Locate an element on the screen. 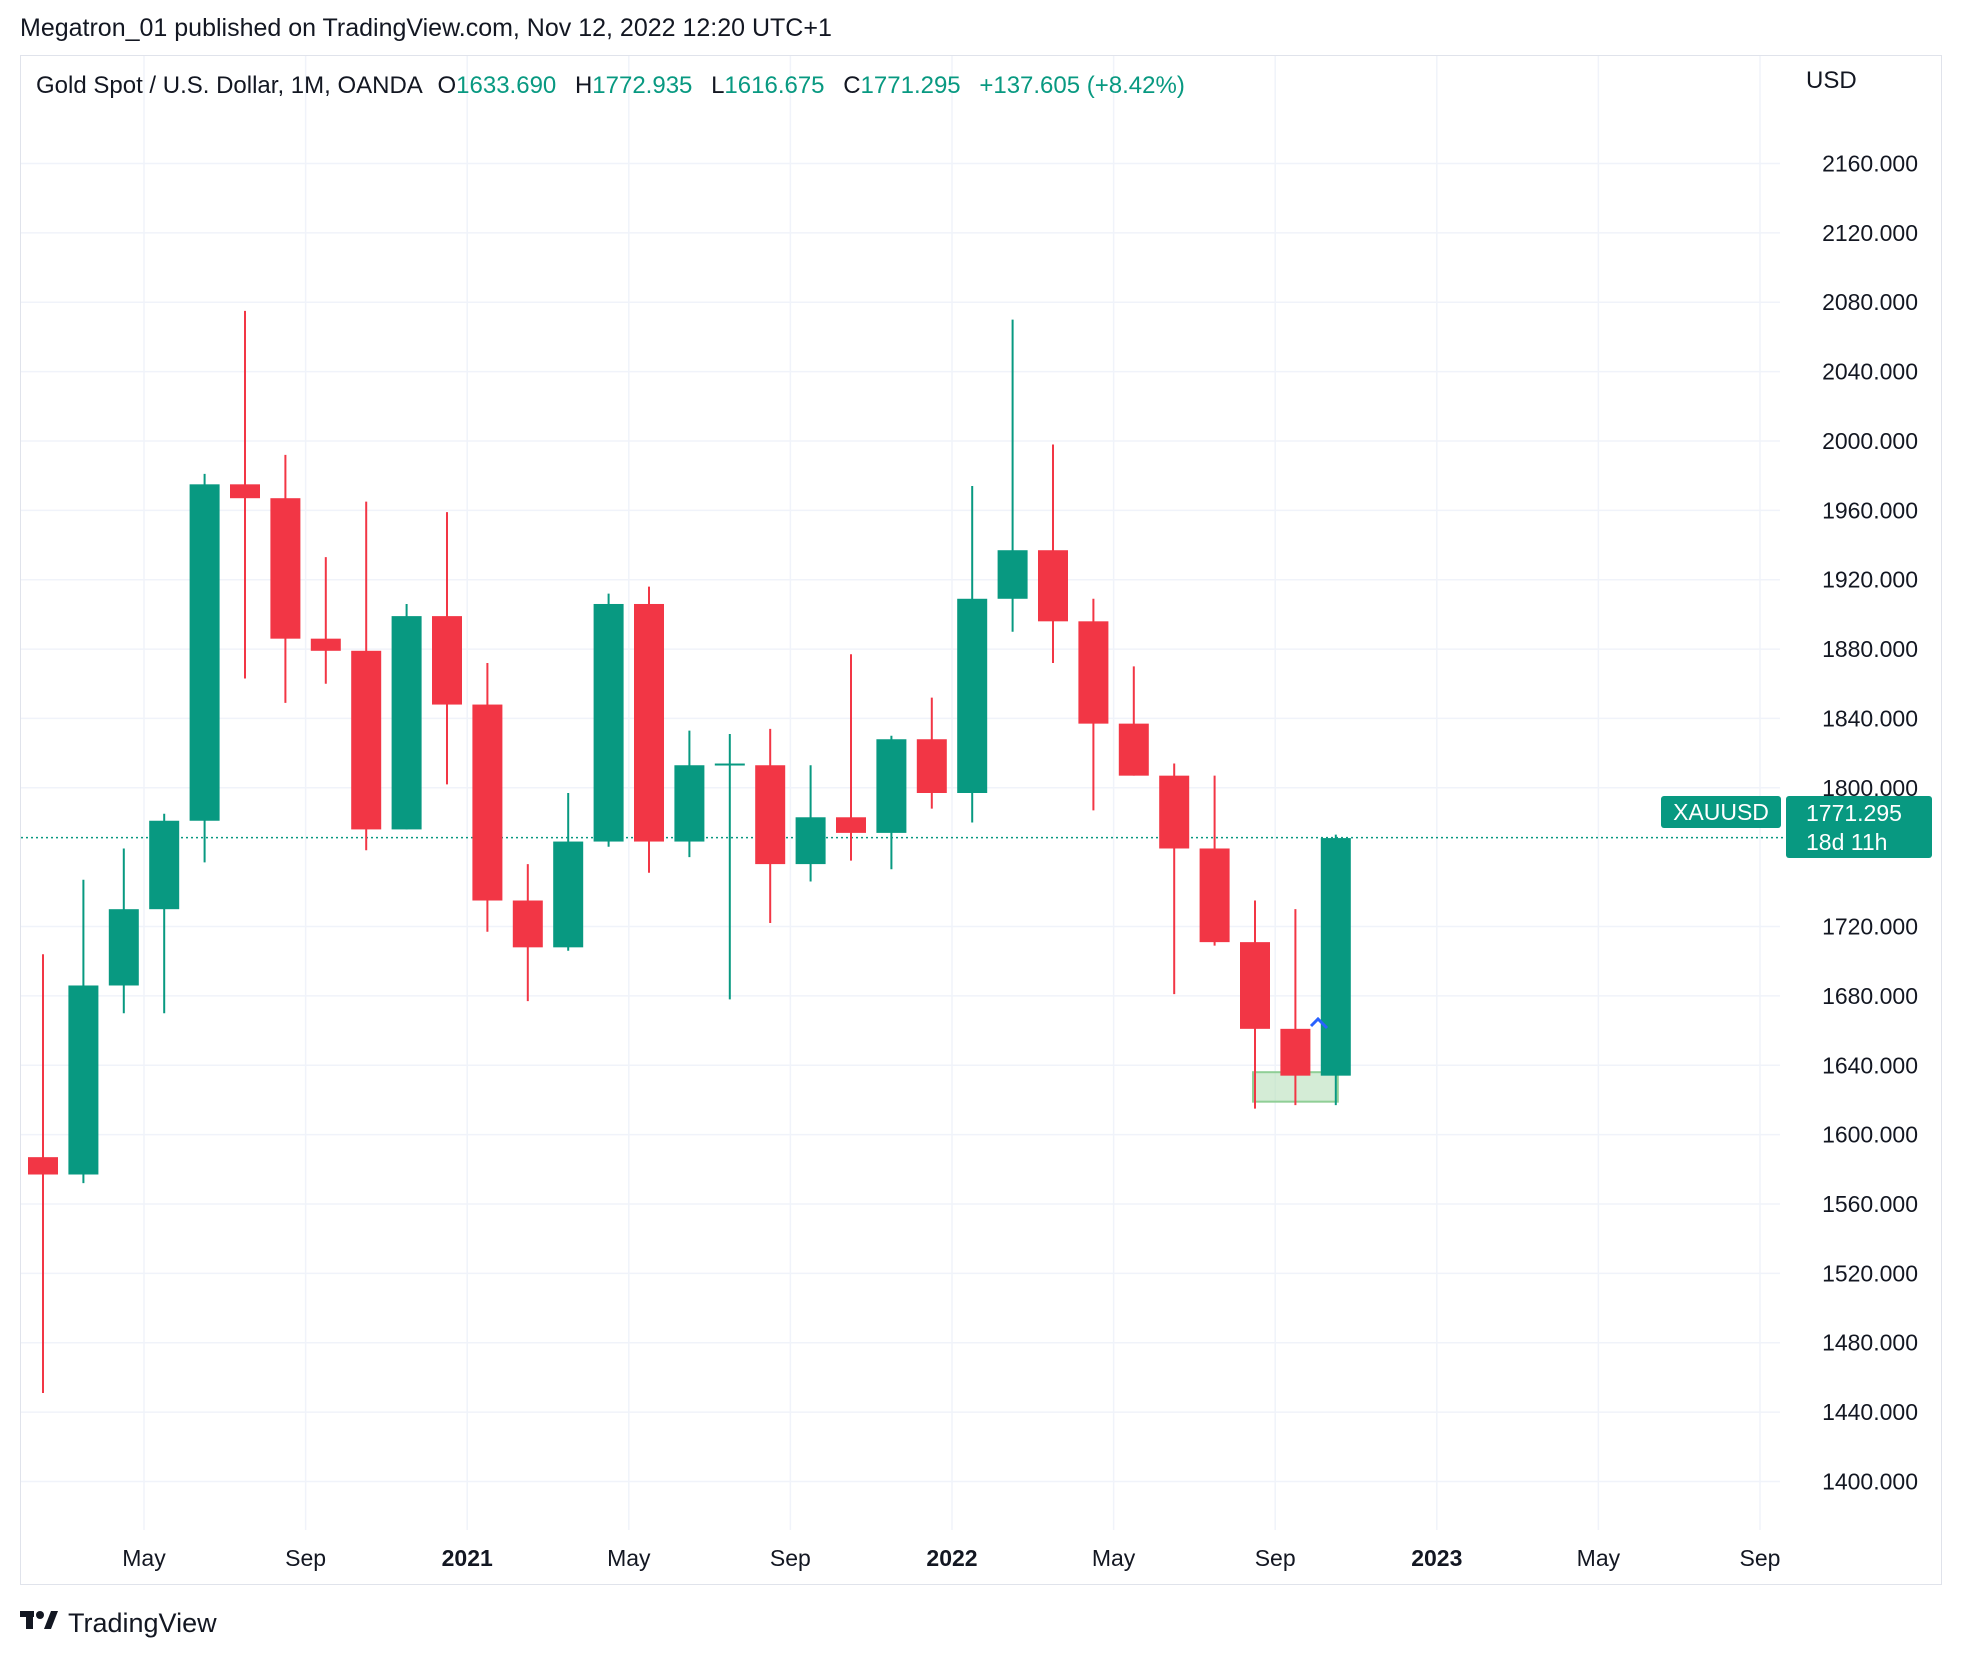 The width and height of the screenshot is (1962, 1654). price-tag-bg is located at coordinates (1859, 827).